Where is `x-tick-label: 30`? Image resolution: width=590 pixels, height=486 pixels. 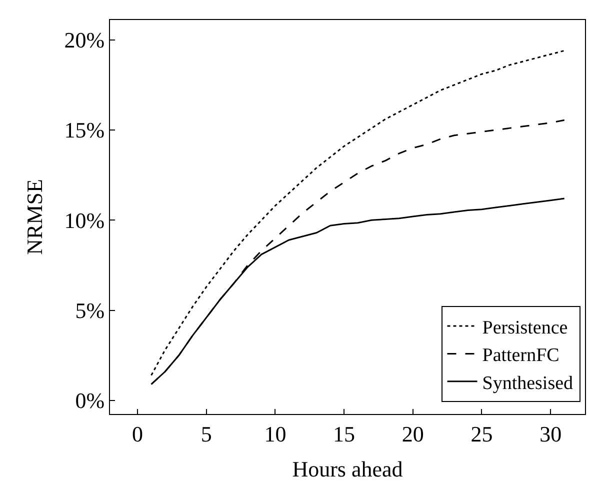
x-tick-label: 30 is located at coordinates (551, 433).